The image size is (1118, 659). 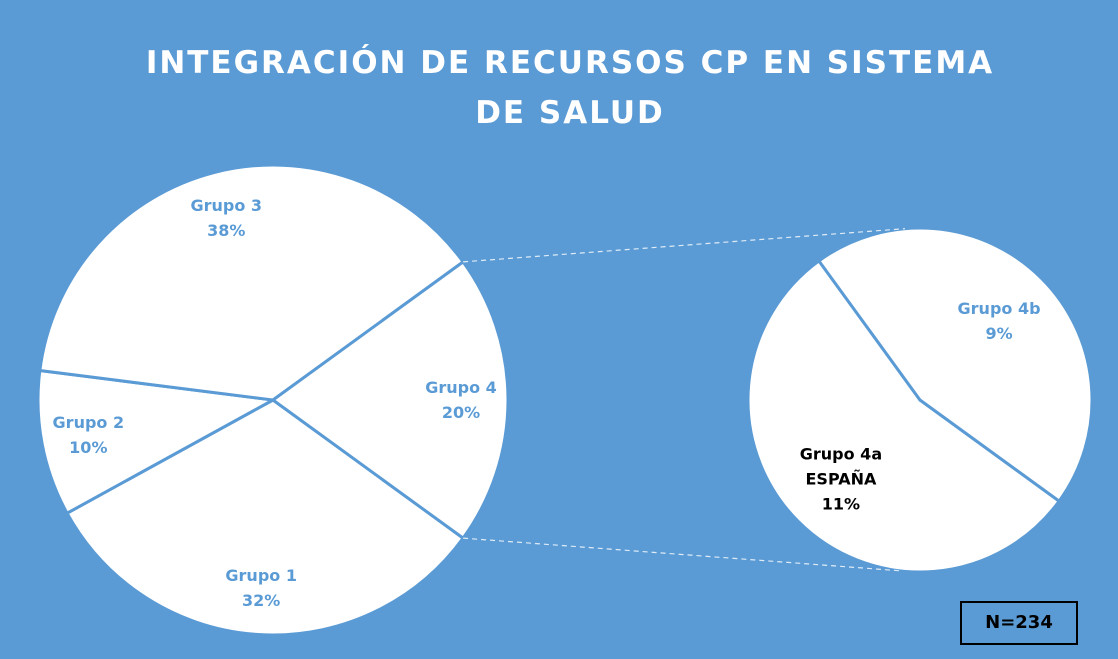 What do you see at coordinates (88, 435) in the screenshot?
I see `slice-label: Grupo 2 10%` at bounding box center [88, 435].